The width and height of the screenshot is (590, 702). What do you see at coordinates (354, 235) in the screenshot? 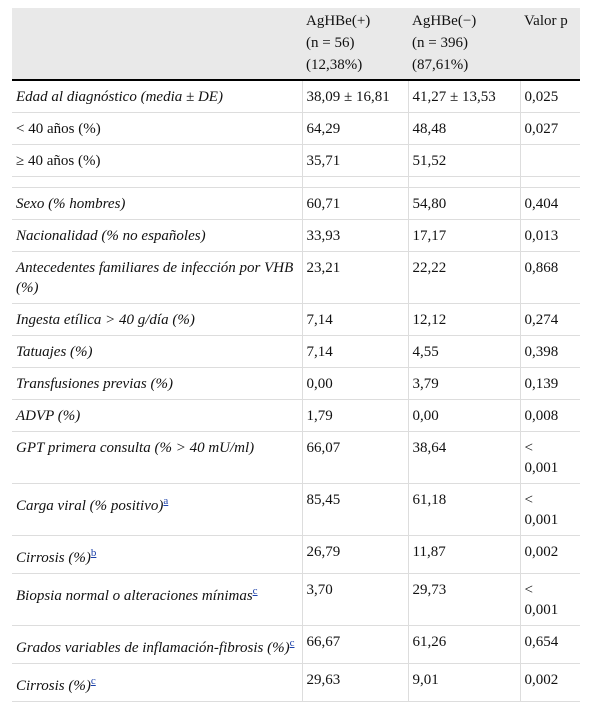
I see `cell: 33,93` at bounding box center [354, 235].